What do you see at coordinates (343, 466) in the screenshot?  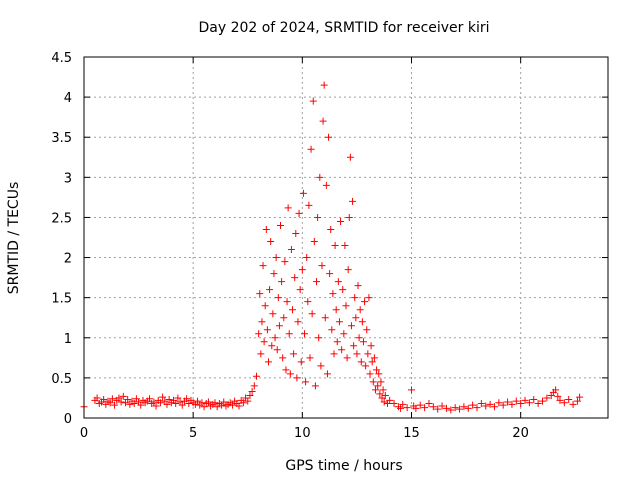 I see `x-axis-label: GPS time / hours` at bounding box center [343, 466].